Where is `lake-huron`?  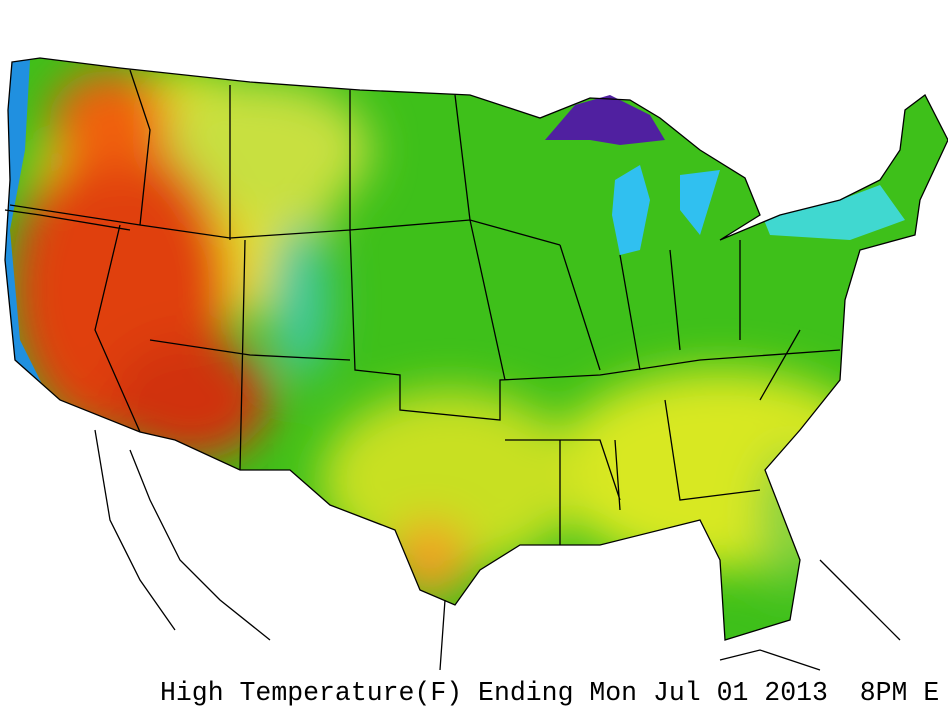
lake-huron is located at coordinates (700, 202).